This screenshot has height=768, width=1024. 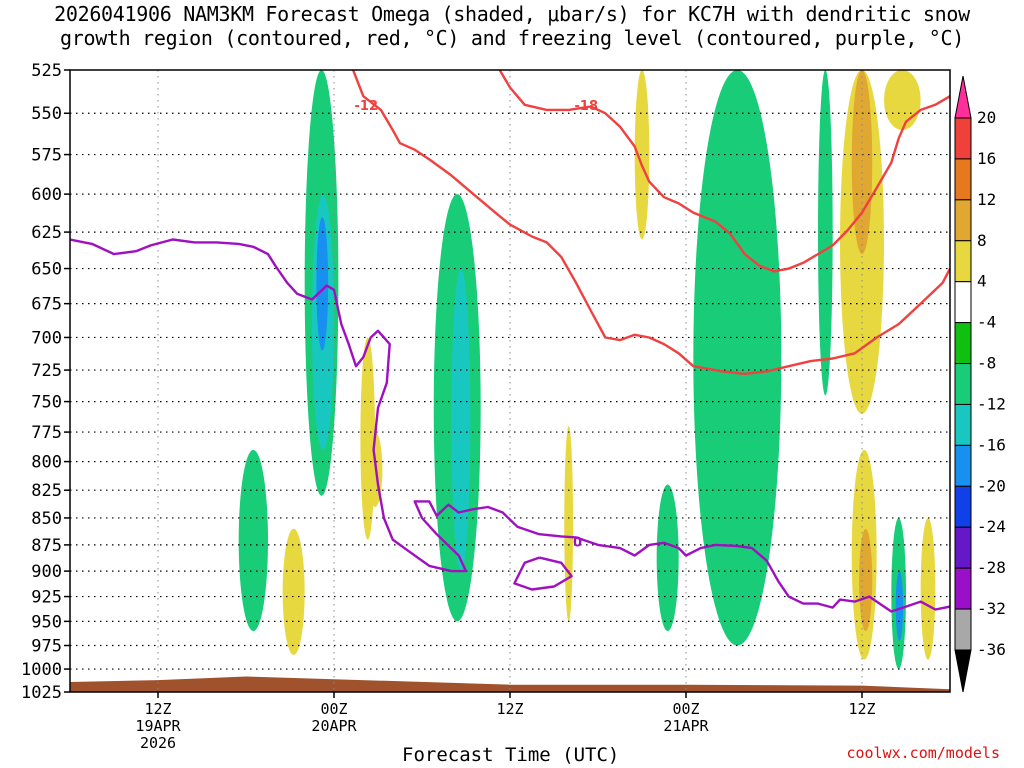 What do you see at coordinates (46, 270) in the screenshot?
I see `y-tick-label-650: 650` at bounding box center [46, 270].